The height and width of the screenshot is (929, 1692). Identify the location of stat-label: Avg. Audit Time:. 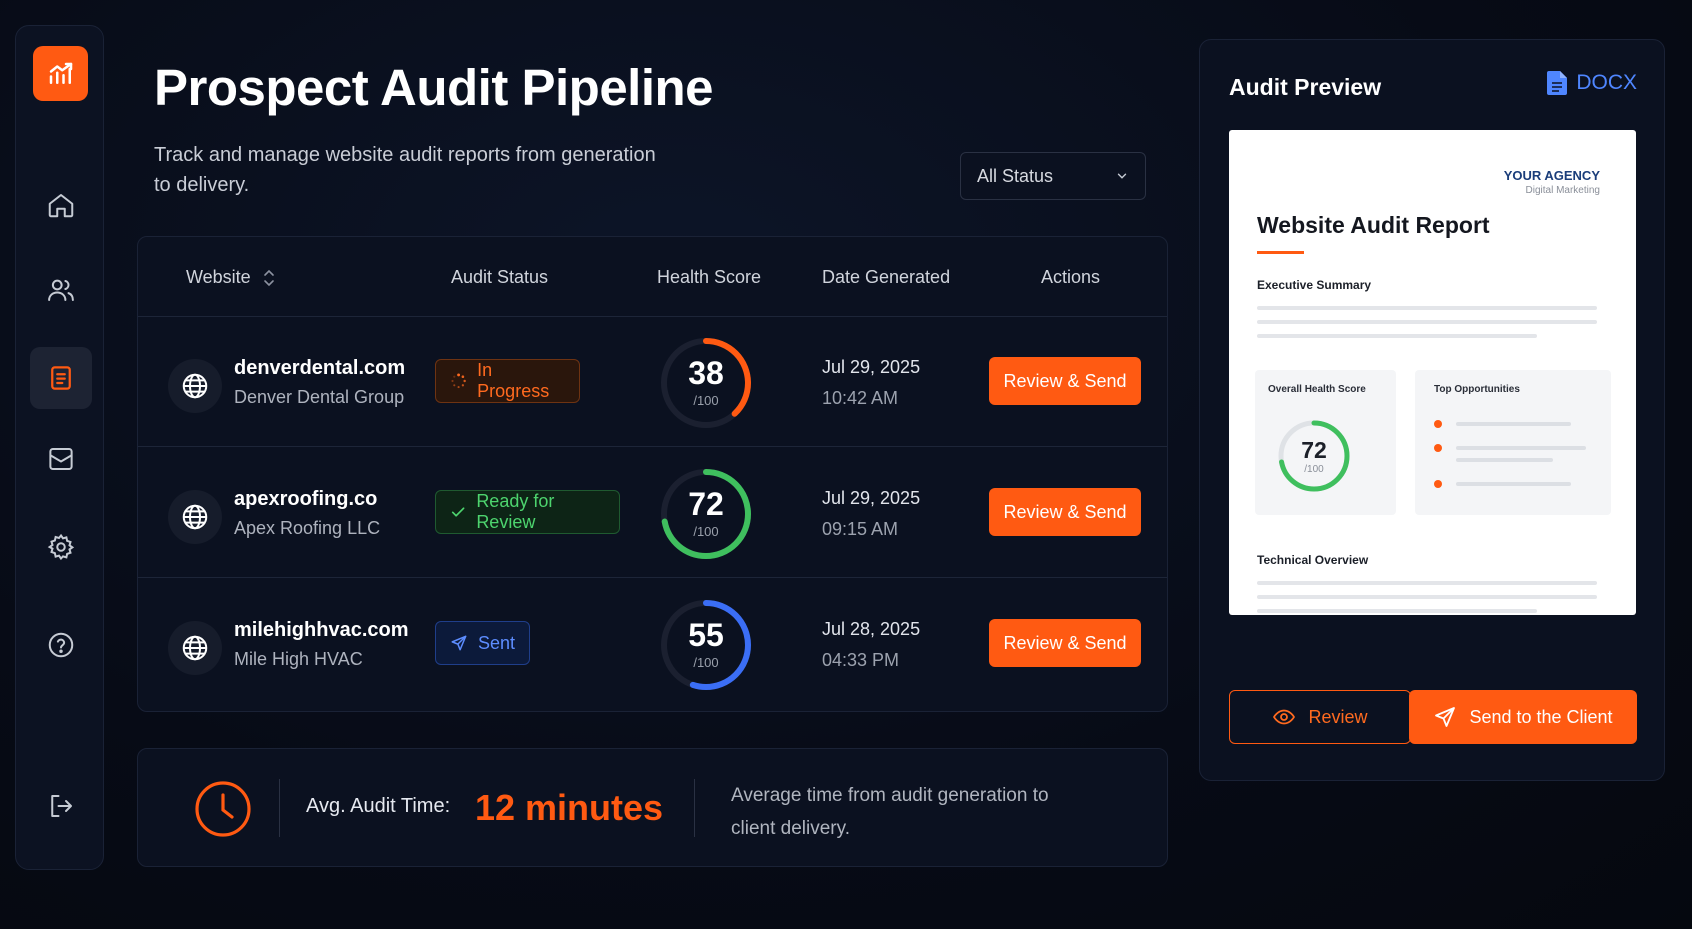
(378, 806).